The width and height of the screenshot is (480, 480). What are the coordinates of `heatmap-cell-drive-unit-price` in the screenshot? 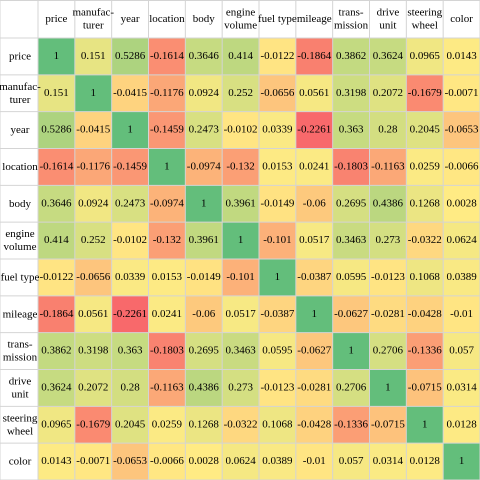 It's located at (56, 388).